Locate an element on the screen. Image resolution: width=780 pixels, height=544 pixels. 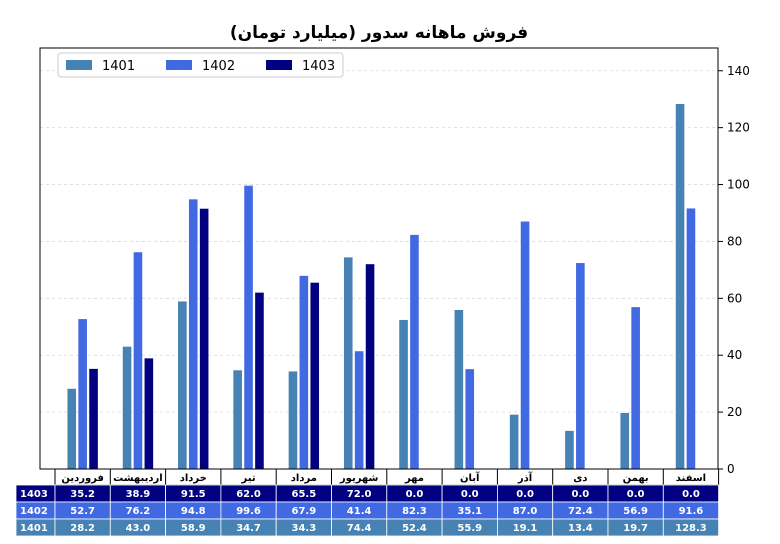
table-cell-value: 82.3 is located at coordinates (414, 511).